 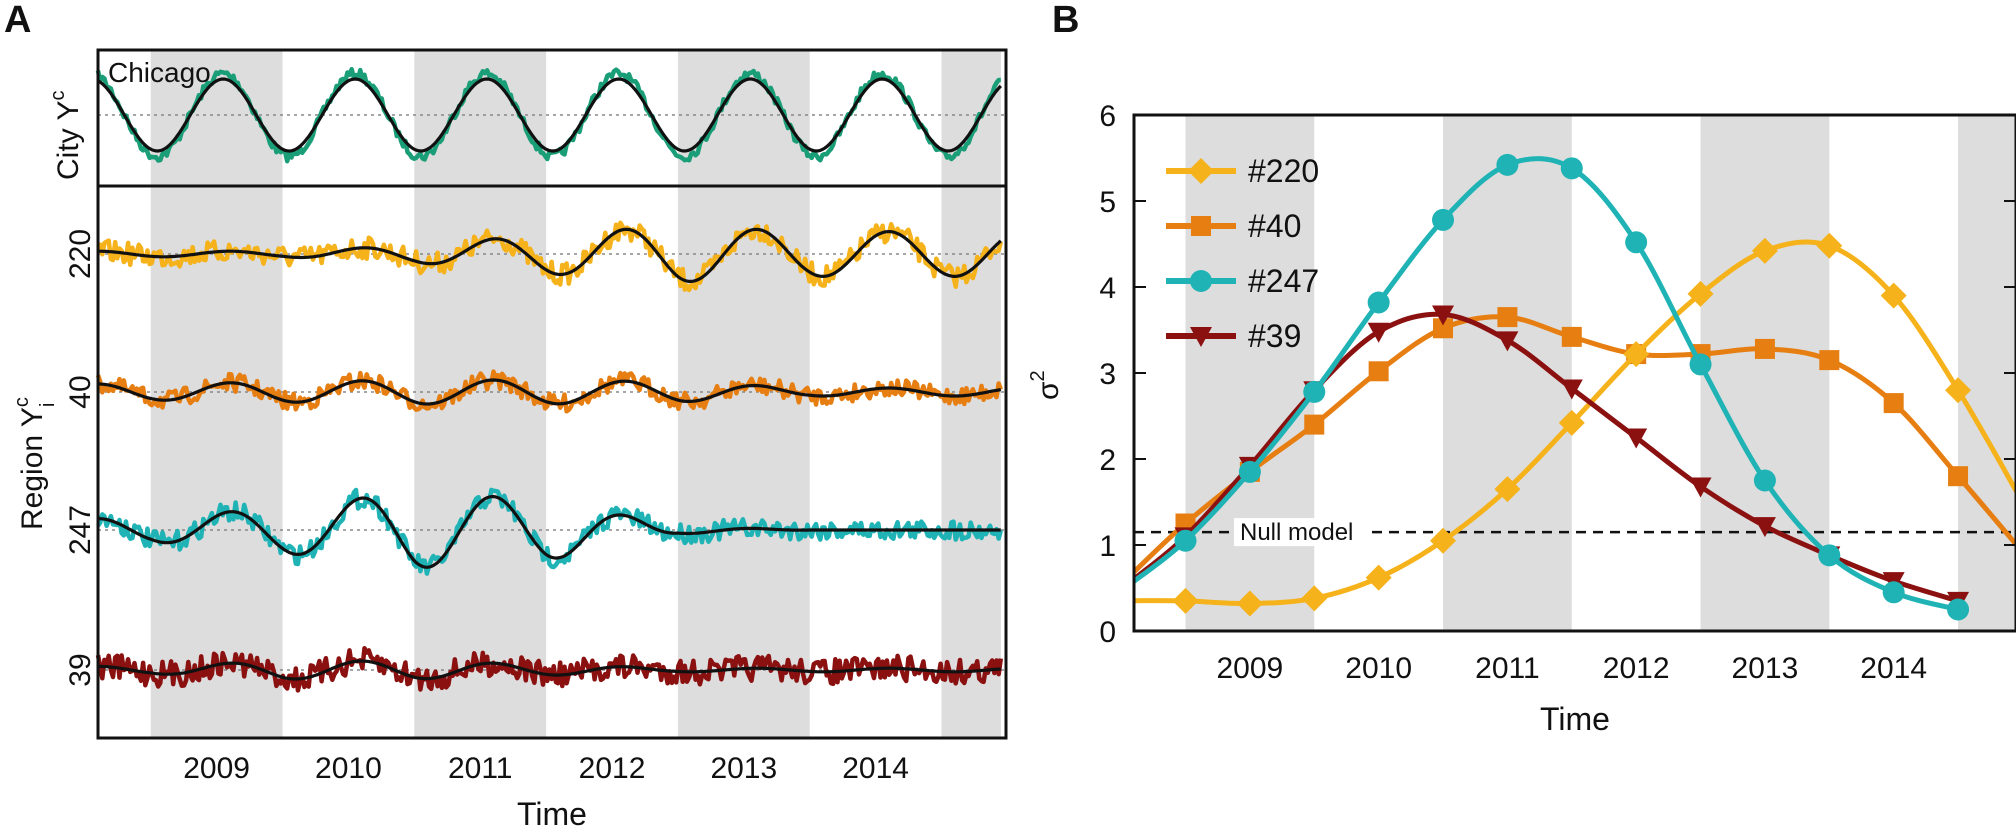 I want to click on b-null-label-bg, so click(x=1302, y=532).